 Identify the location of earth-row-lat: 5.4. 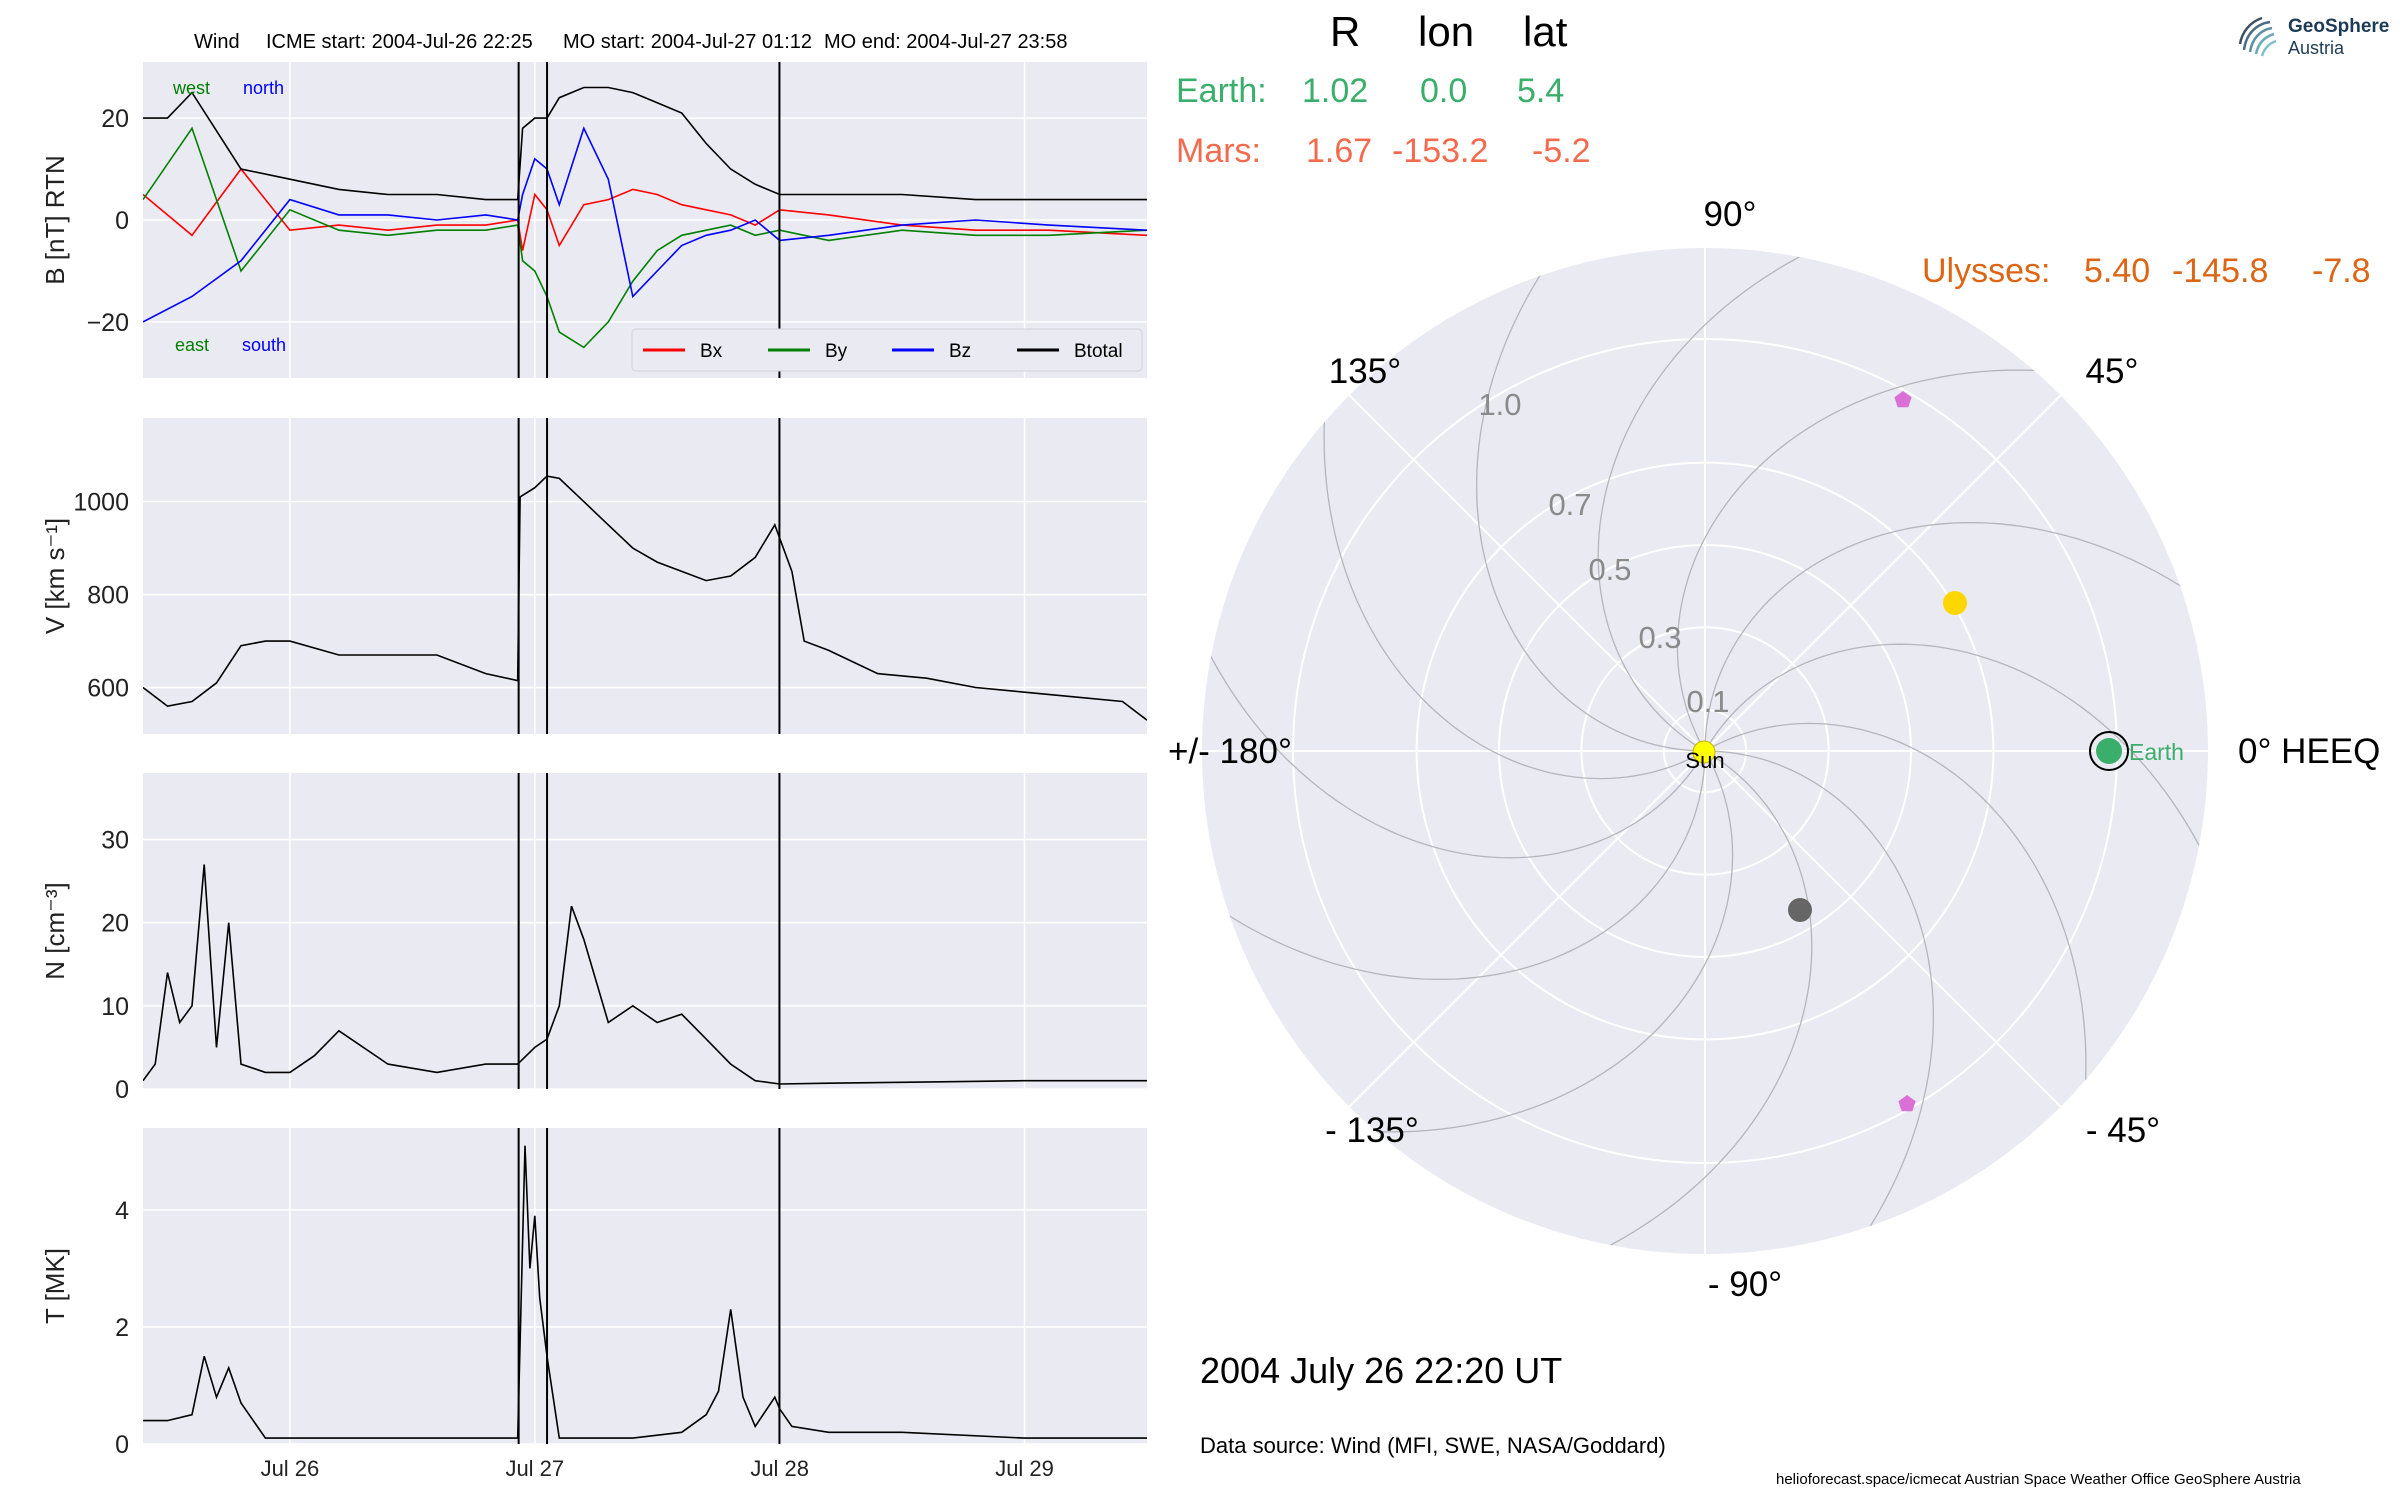
(1541, 91).